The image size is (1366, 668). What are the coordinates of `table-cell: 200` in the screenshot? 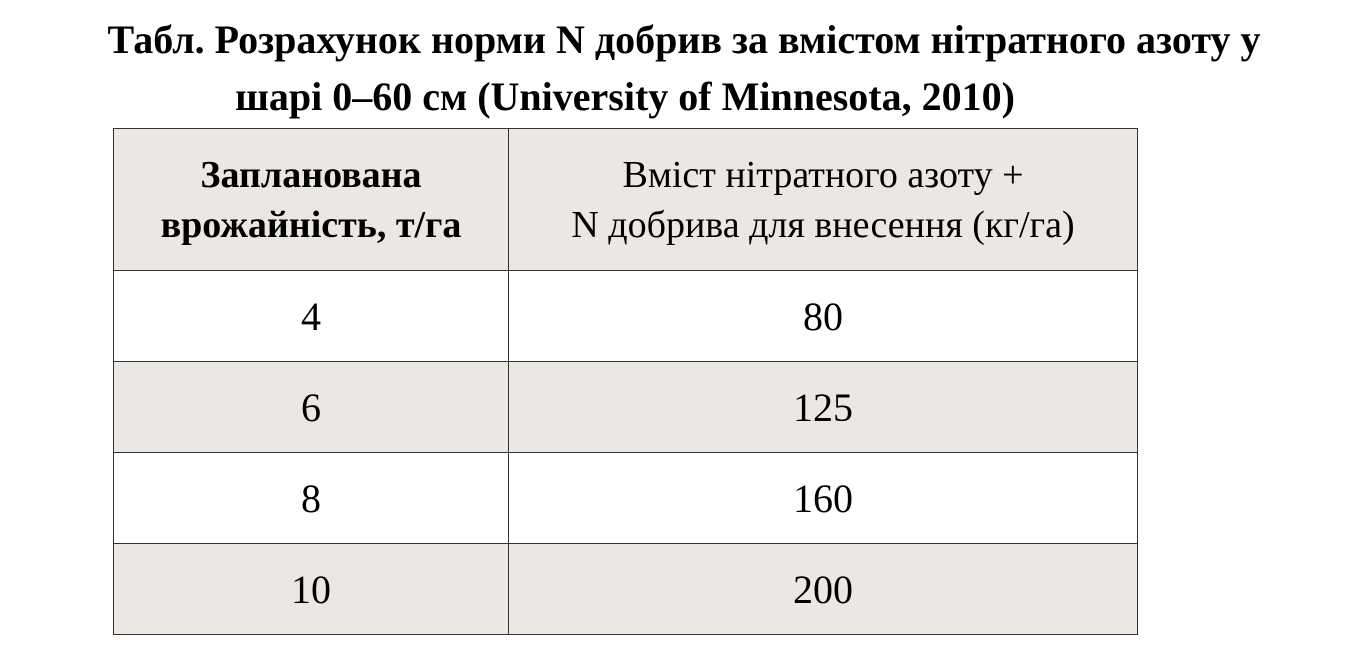 It's located at (823, 589).